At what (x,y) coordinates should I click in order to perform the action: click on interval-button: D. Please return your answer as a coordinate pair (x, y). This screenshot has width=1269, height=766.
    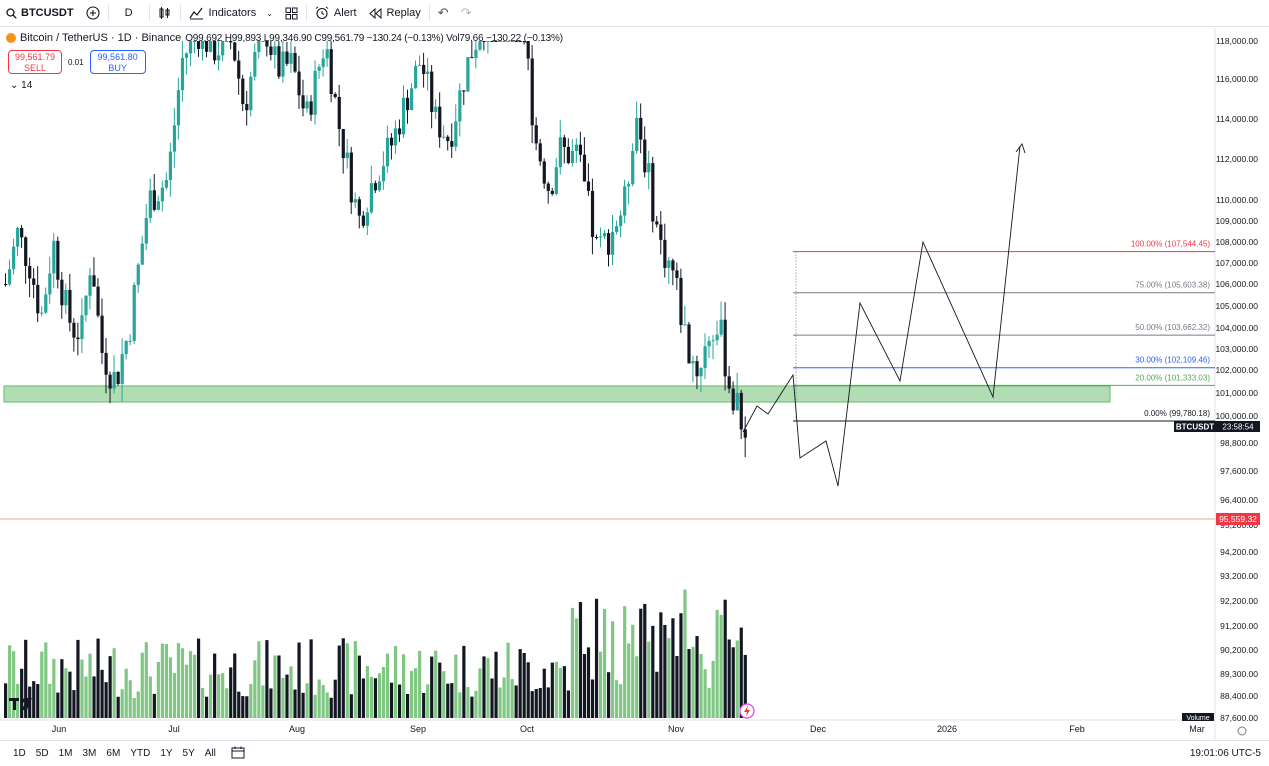
    Looking at the image, I should click on (129, 13).